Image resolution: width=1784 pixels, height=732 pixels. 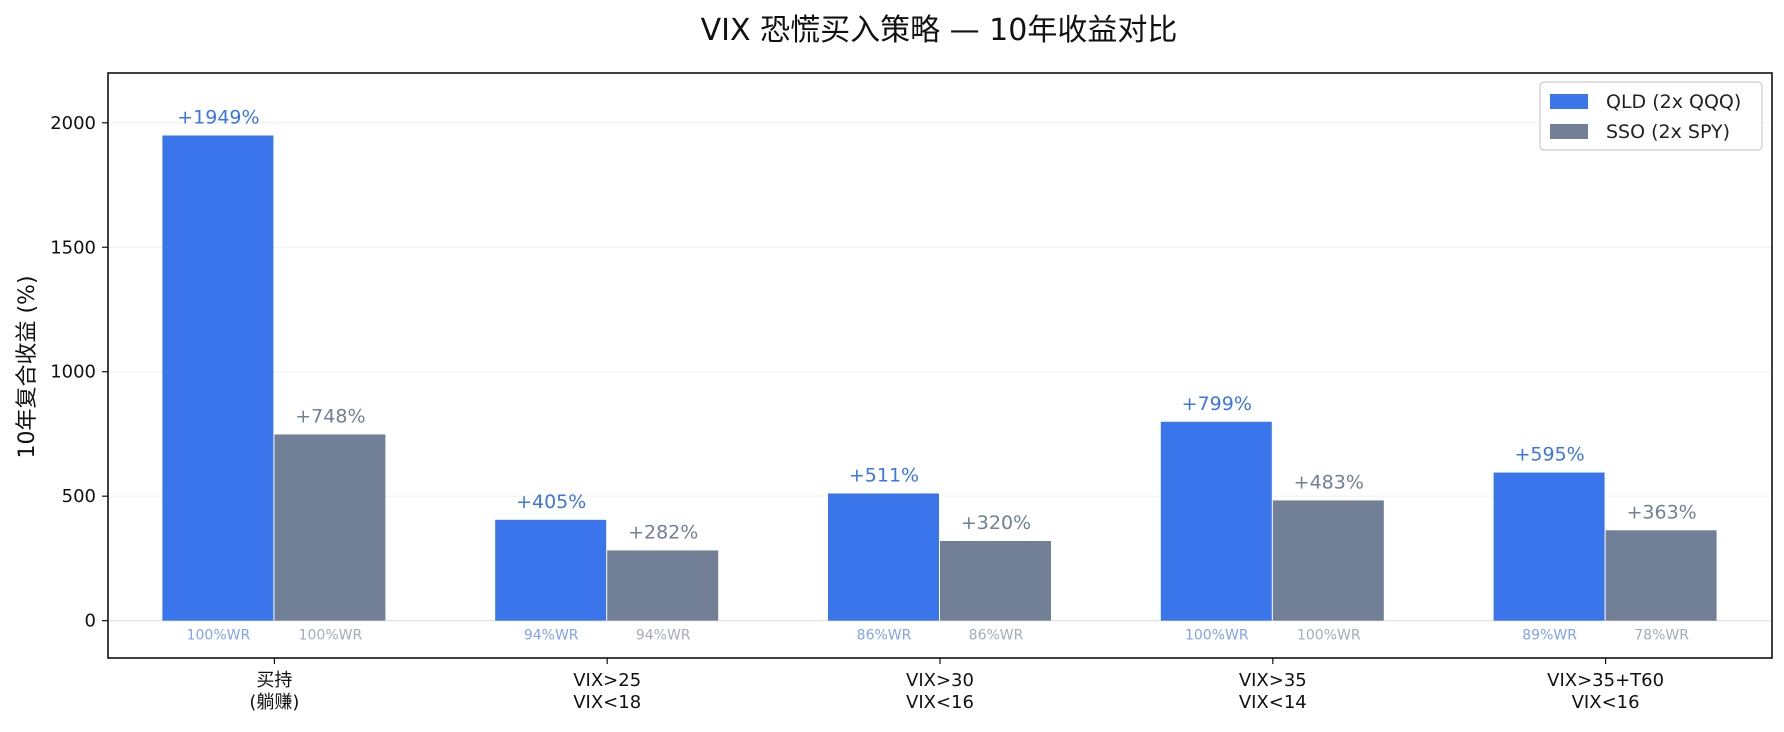 I want to click on y-tick-label: 0, so click(x=90, y=621).